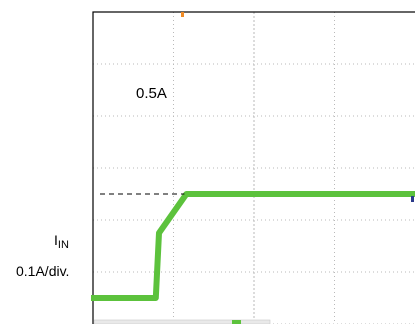  I want to click on channel-letter: I, so click(56, 240).